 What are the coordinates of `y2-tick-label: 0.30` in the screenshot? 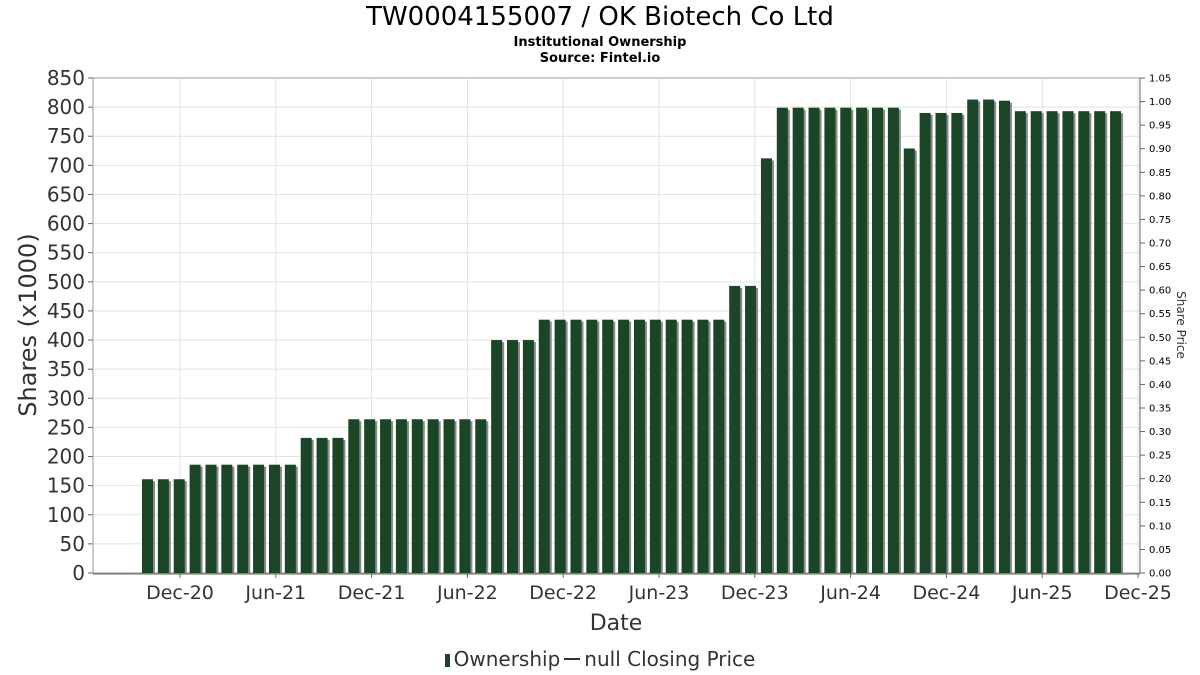 It's located at (1160, 432).